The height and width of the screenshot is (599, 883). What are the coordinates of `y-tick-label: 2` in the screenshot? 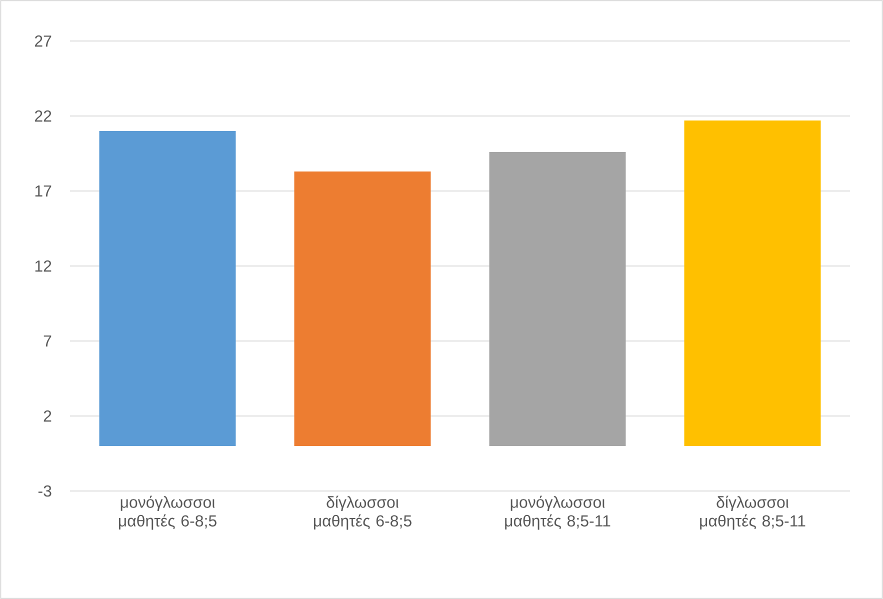 It's located at (48, 416).